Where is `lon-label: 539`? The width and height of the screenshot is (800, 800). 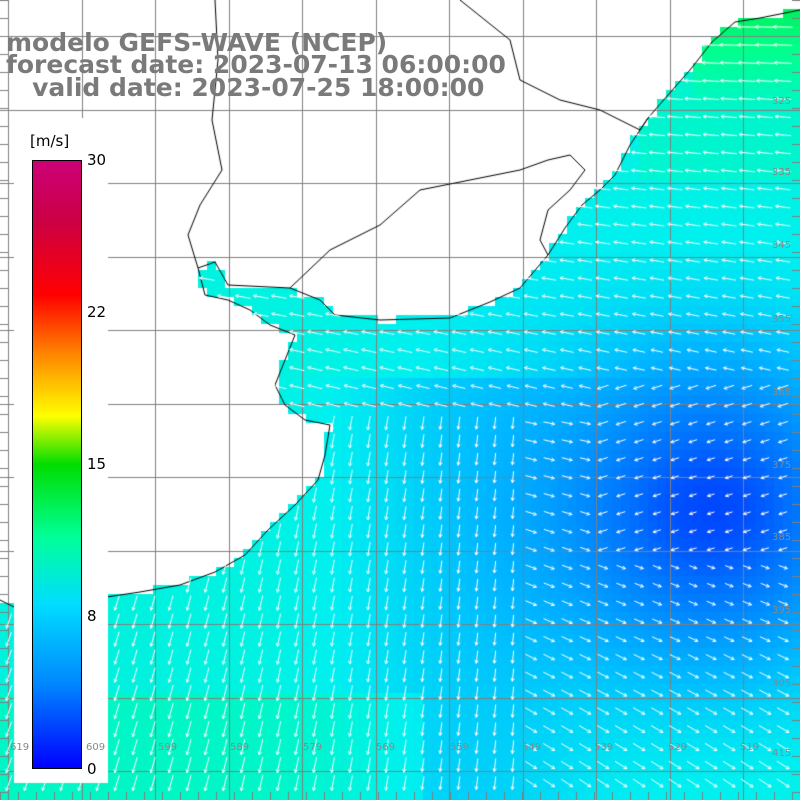 lon-label: 539 is located at coordinates (604, 747).